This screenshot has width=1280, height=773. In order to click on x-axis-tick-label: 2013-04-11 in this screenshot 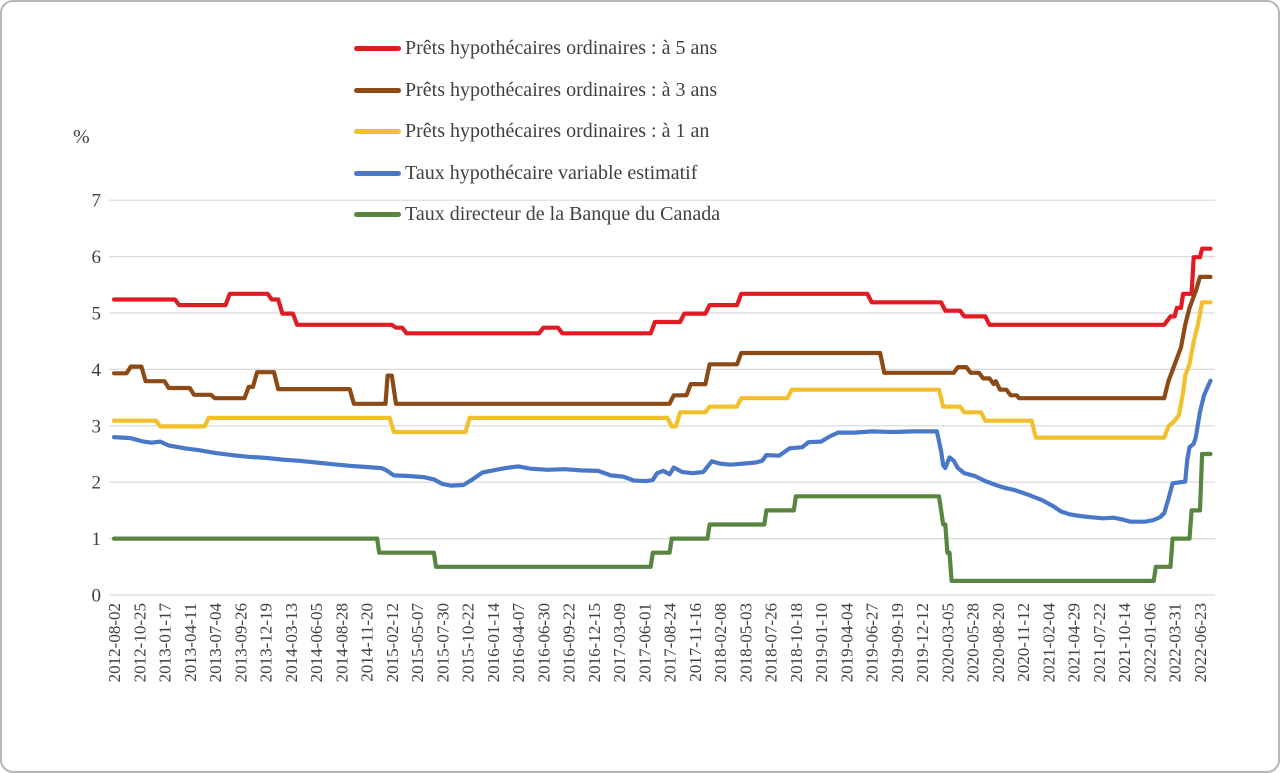, I will do `click(190, 642)`.